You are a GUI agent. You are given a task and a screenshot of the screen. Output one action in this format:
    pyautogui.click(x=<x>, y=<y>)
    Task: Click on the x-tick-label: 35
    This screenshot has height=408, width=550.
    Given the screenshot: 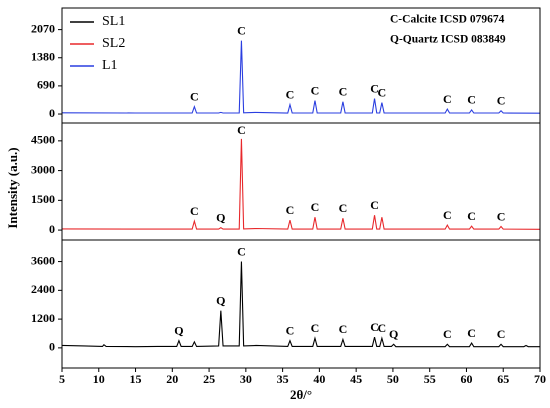 What is the action you would take?
    pyautogui.click(x=283, y=379)
    